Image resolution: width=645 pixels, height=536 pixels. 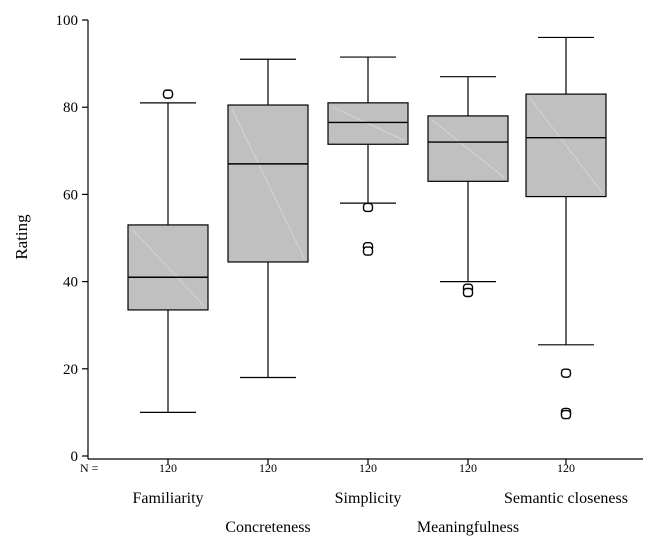 I want to click on box-semantic-closeness, so click(x=566, y=228).